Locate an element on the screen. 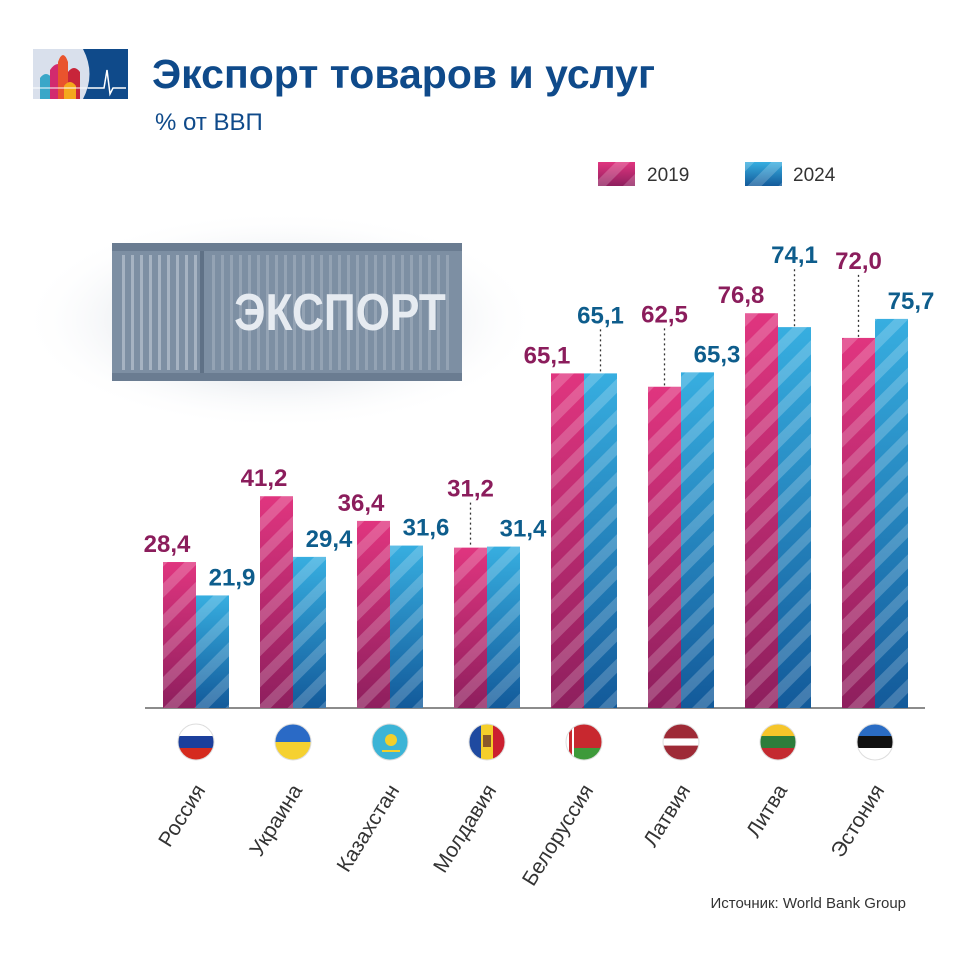 The width and height of the screenshot is (967, 960). legend: 2019 2024 is located at coordinates (717, 174).